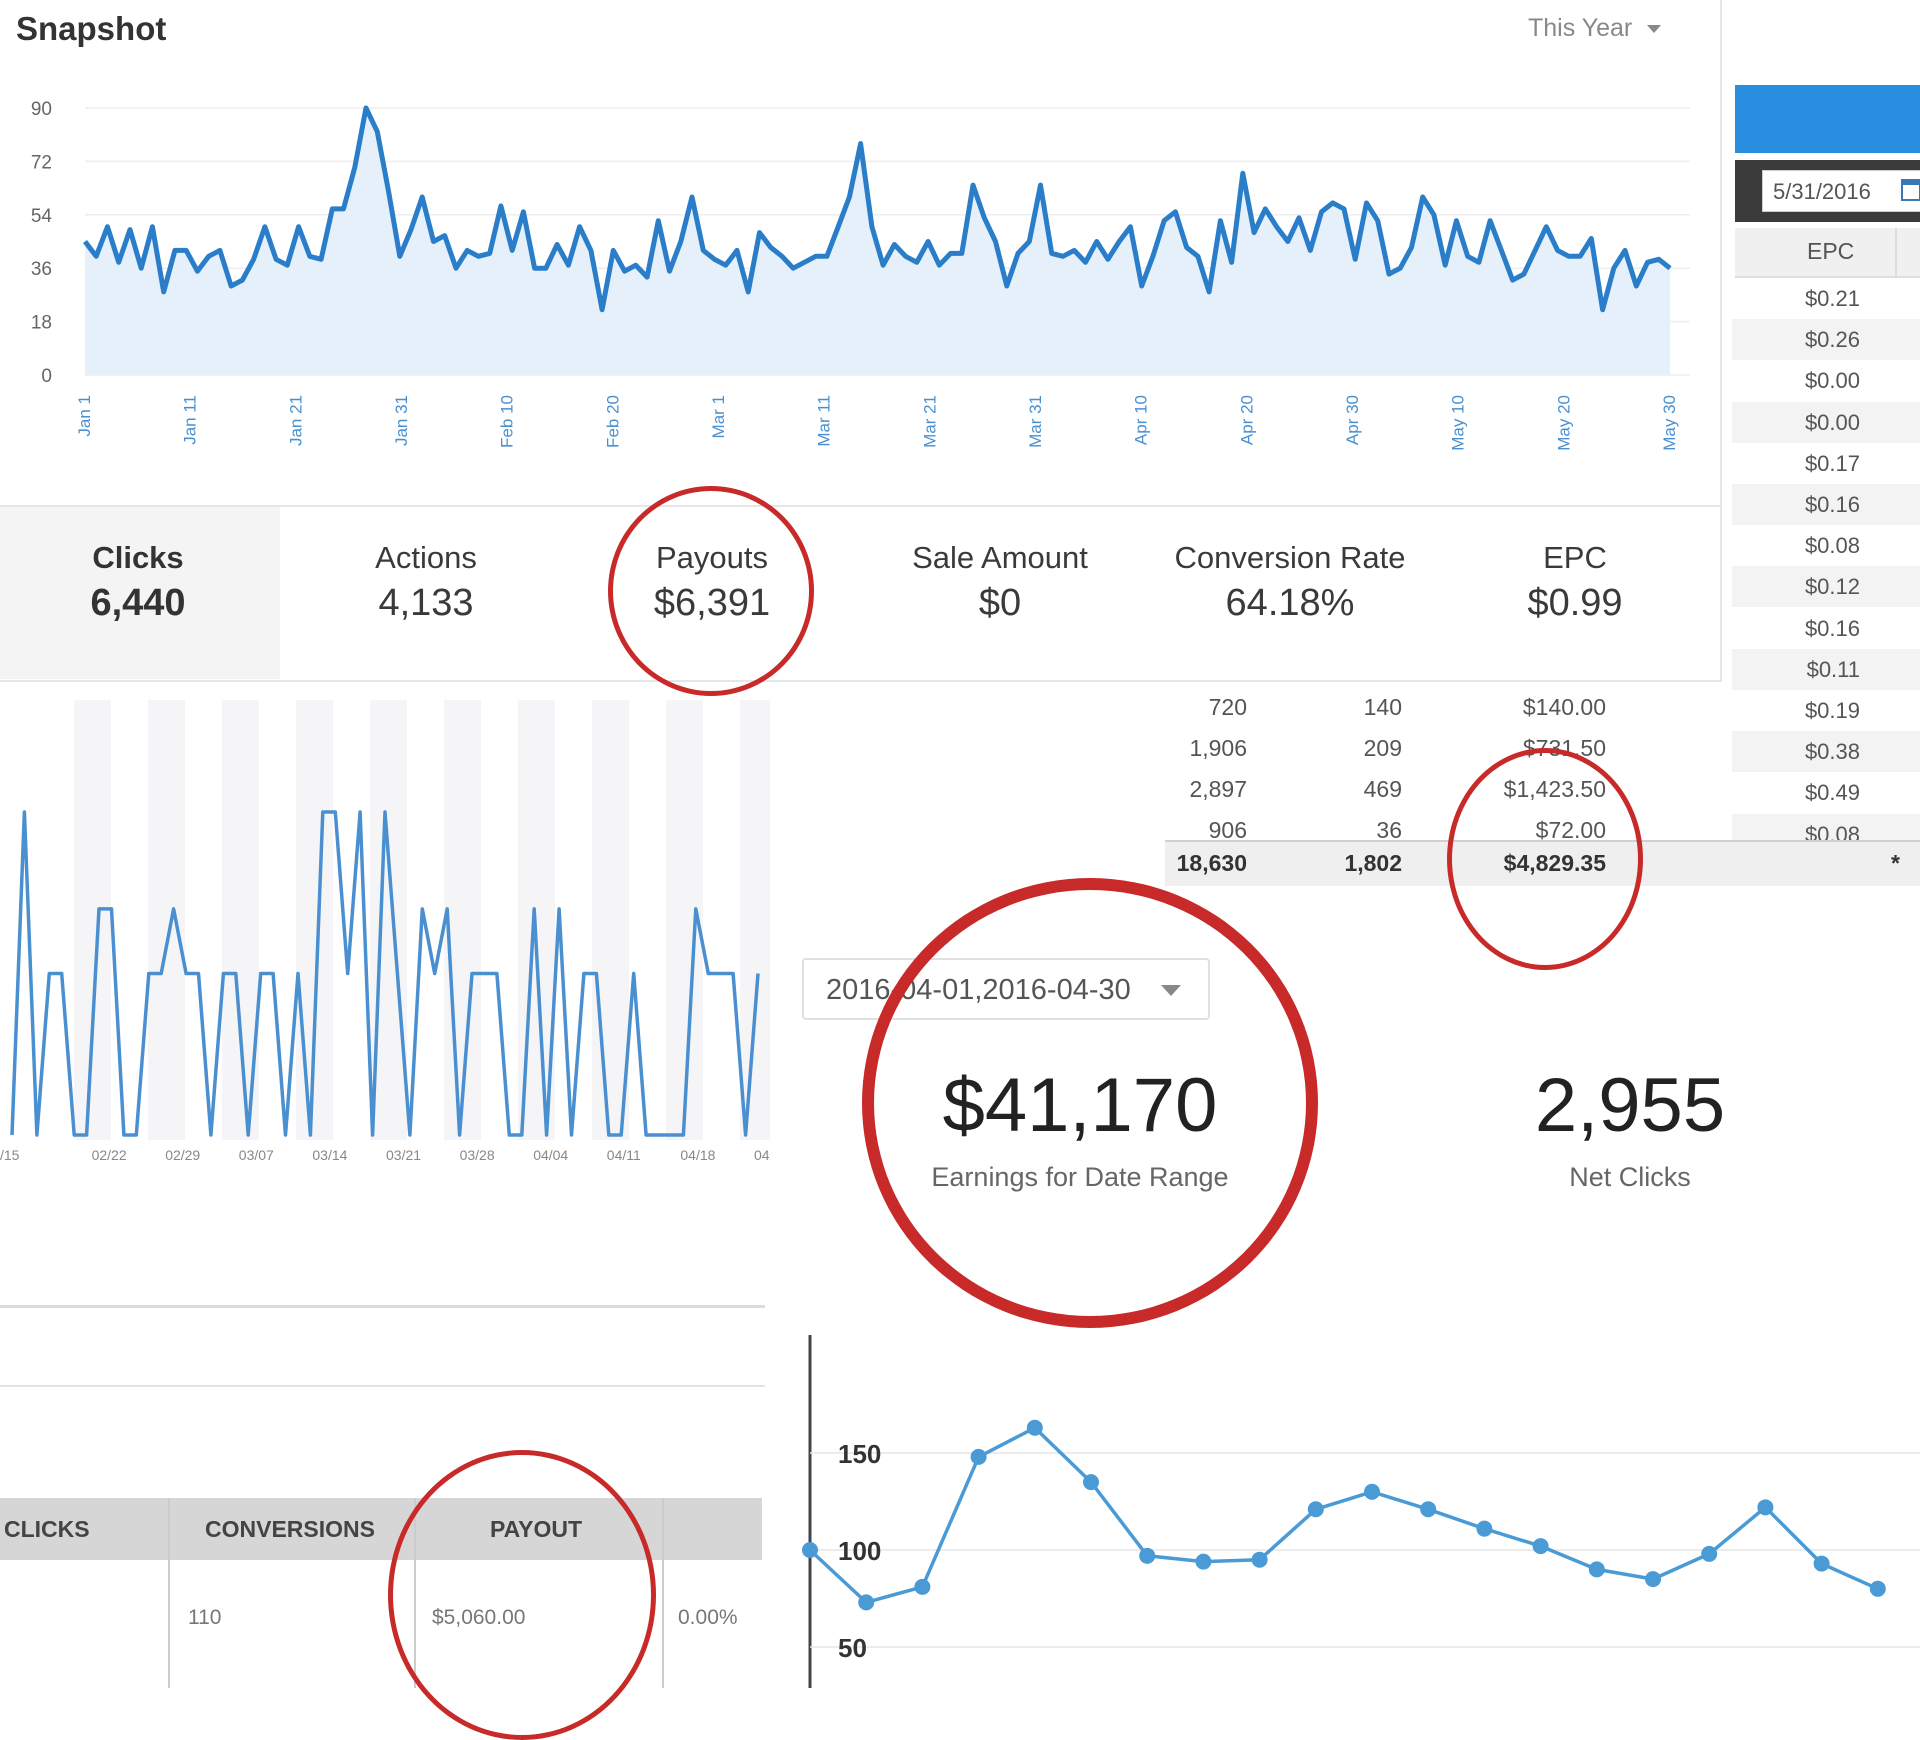  Describe the element at coordinates (1654, 29) in the screenshot. I see `chevron-down-icon` at that location.